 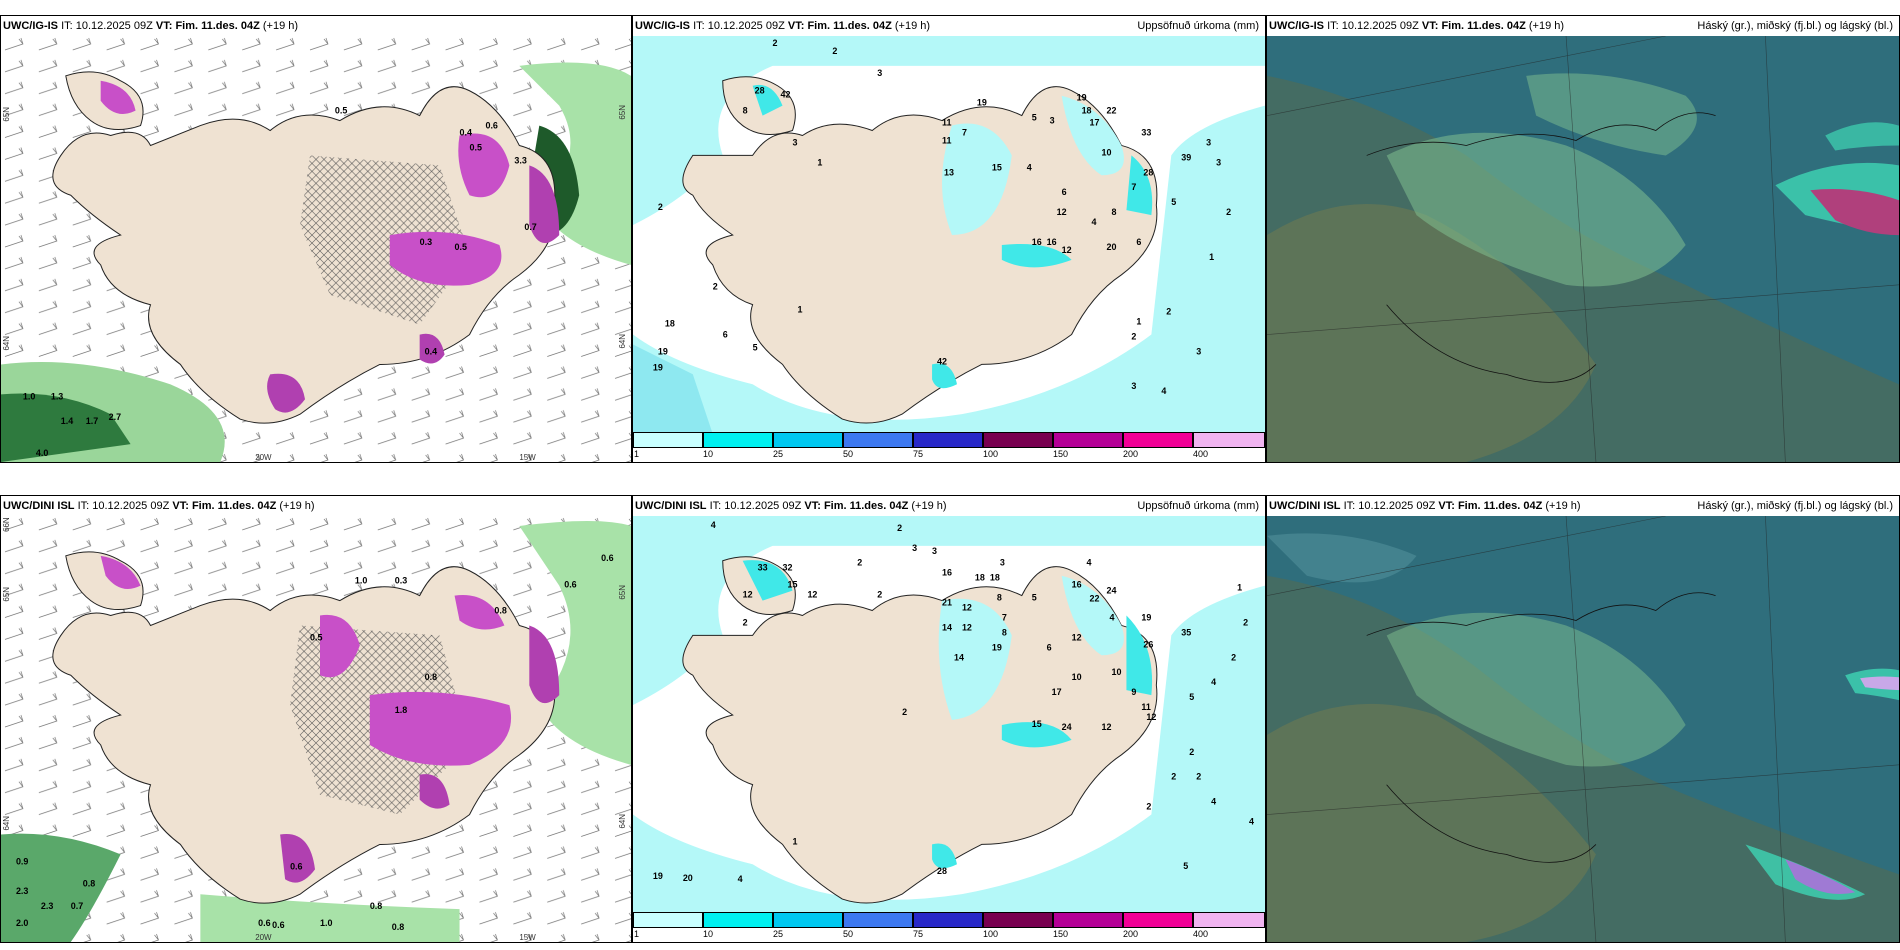 I want to click on precip-label: 18, so click(x=670, y=324).